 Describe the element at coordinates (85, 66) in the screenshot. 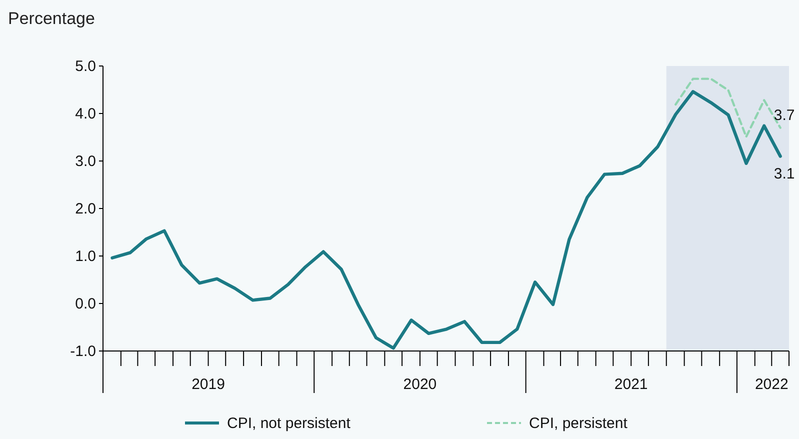

I see `y-tick-label: 5.0` at that location.